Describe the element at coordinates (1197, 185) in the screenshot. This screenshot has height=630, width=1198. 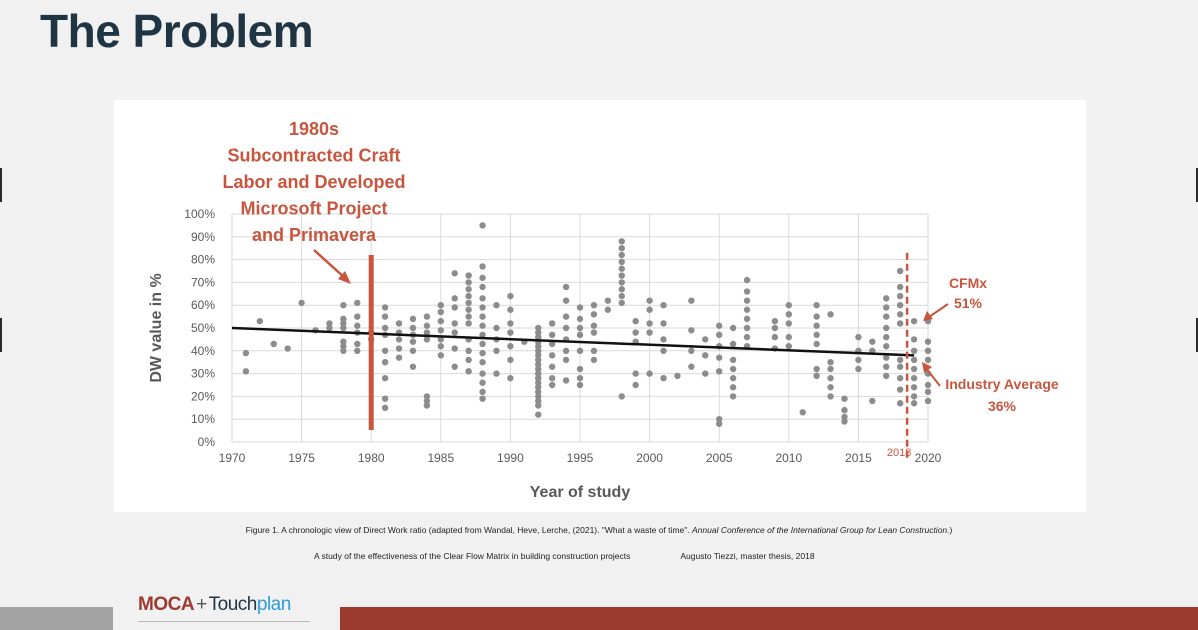
I see `right-edge-mark` at that location.